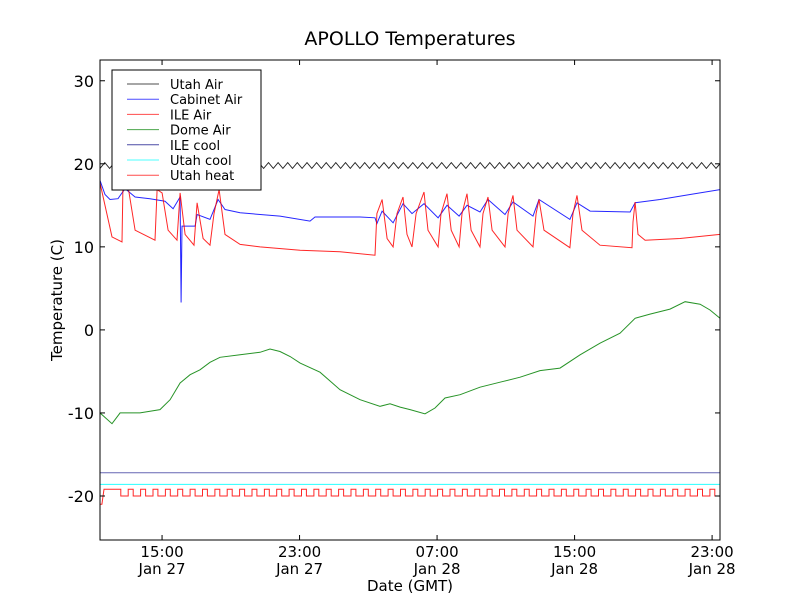 The height and width of the screenshot is (604, 800). What do you see at coordinates (201, 161) in the screenshot?
I see `legend-label: Utah cool` at bounding box center [201, 161].